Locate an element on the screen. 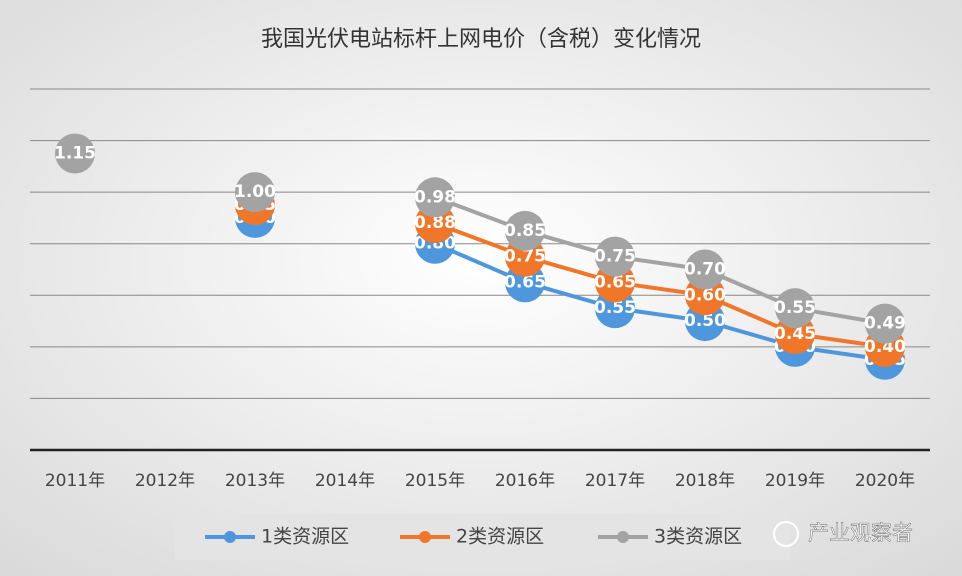 The height and width of the screenshot is (576, 962). data-label: 1.00 is located at coordinates (255, 192).